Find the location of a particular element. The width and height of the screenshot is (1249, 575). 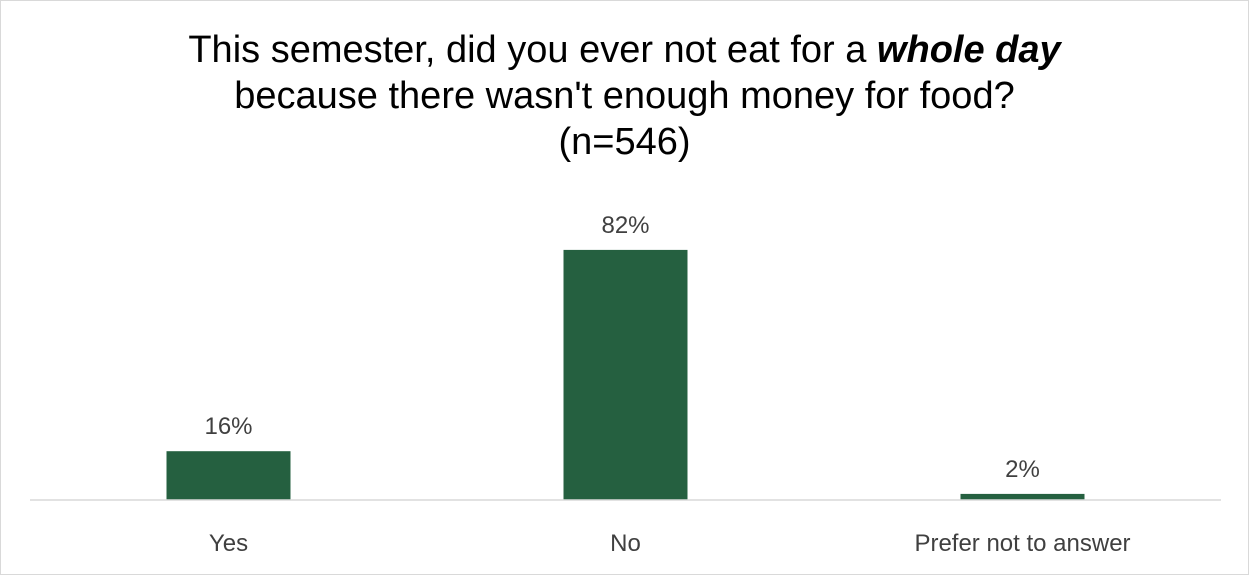

x-tick-labels: Yes No Prefer not to answer is located at coordinates (670, 543).